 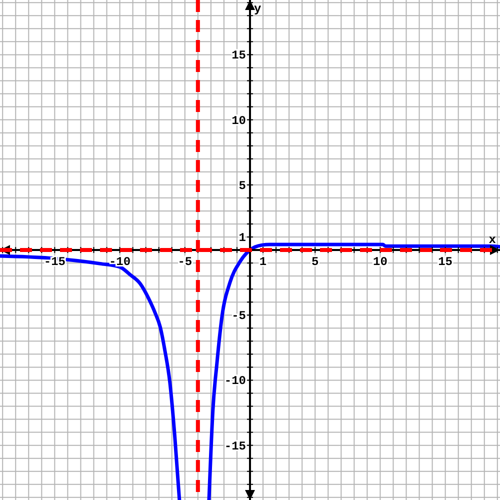 What do you see at coordinates (239, 316) in the screenshot?
I see `y-tick-label: -5` at bounding box center [239, 316].